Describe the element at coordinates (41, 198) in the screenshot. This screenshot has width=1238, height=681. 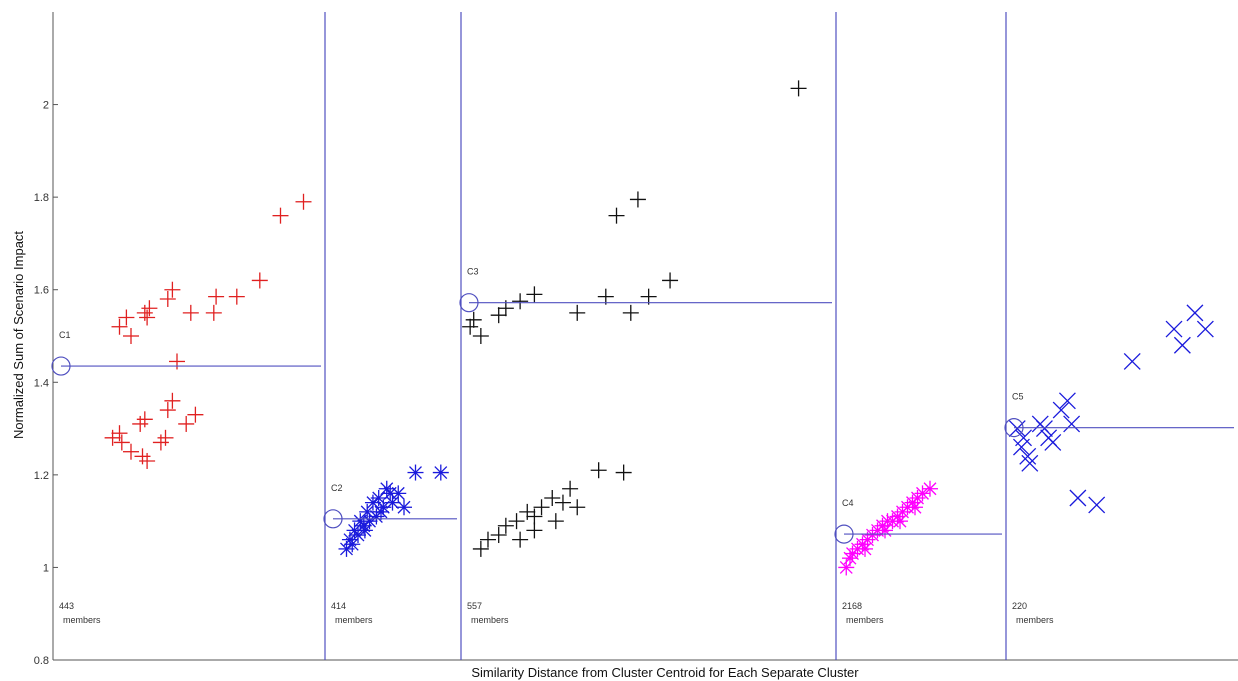
I see `y-tick-label: 1.8` at that location.